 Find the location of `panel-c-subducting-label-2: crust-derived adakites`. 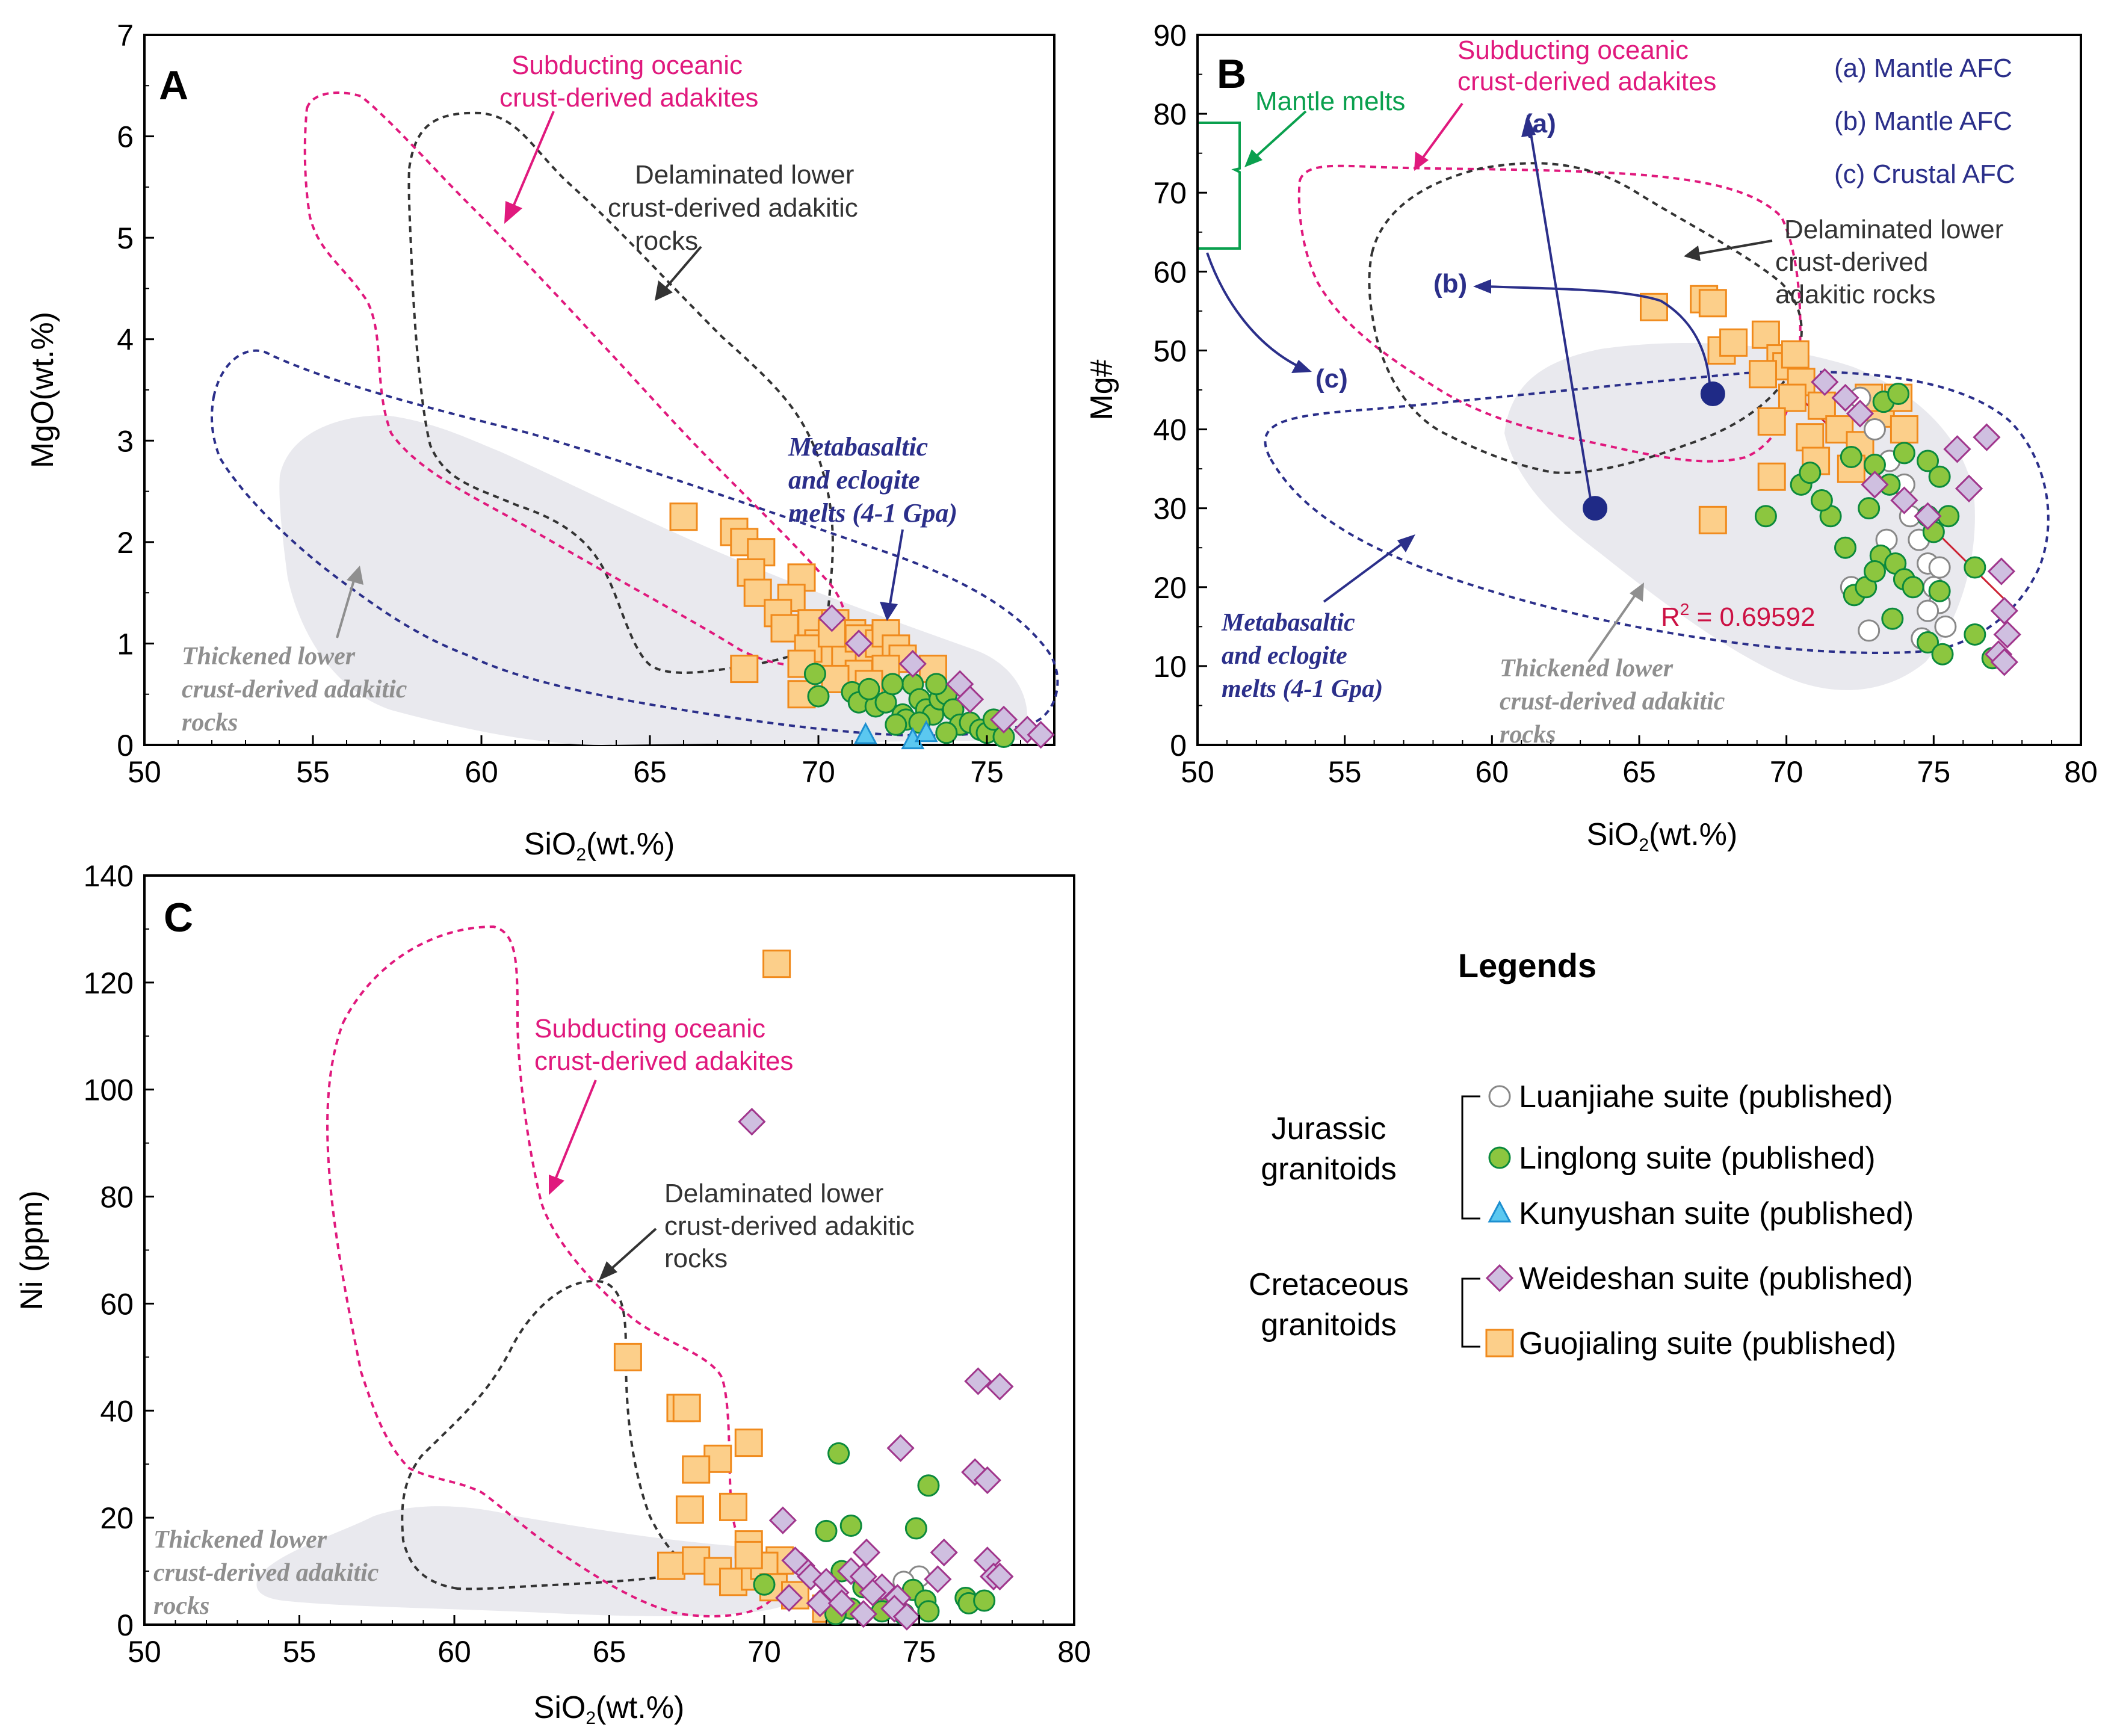

panel-c-subducting-label-2: crust-derived adakites is located at coordinates (663, 1061).